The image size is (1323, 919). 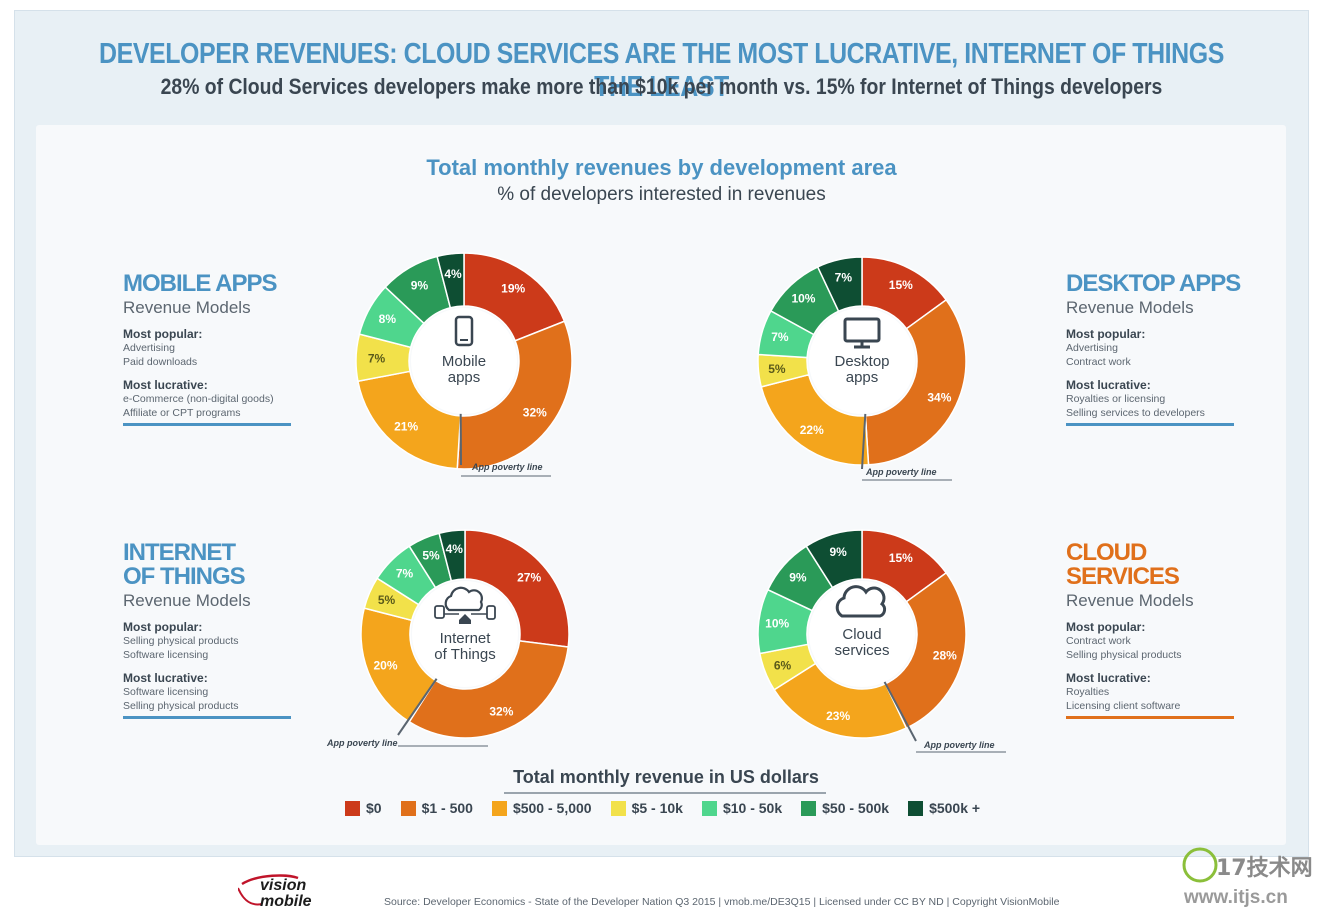 What do you see at coordinates (184, 576) in the screenshot?
I see `iot-heading-line2: OF THINGS` at bounding box center [184, 576].